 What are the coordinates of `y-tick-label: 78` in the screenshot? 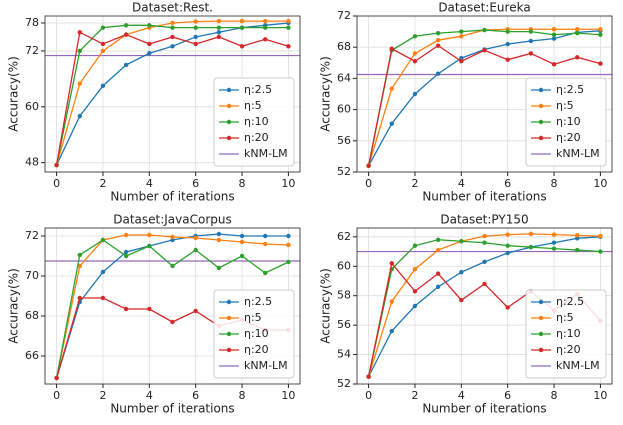 It's located at (32, 22).